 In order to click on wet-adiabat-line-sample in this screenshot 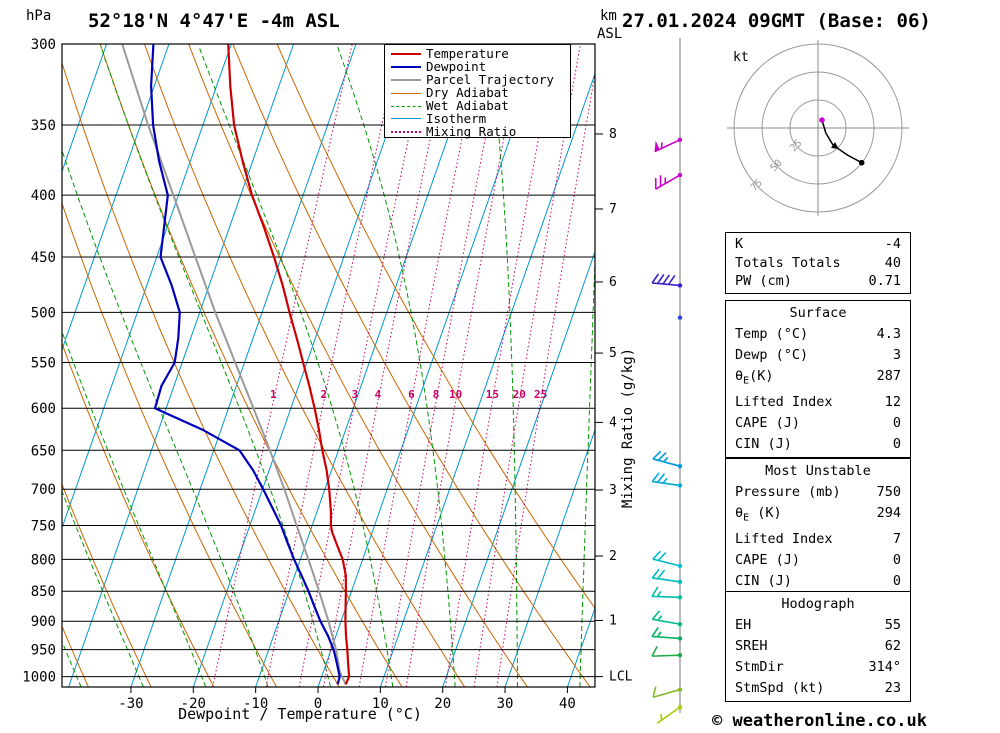, I will do `click(406, 106)`.